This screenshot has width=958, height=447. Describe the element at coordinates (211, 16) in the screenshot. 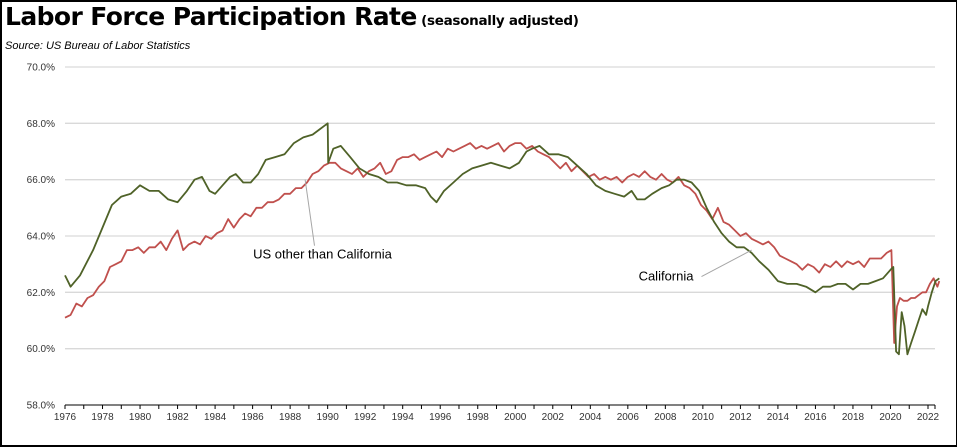

I see `chart-title-main: Labor Force Participation Rate` at that location.